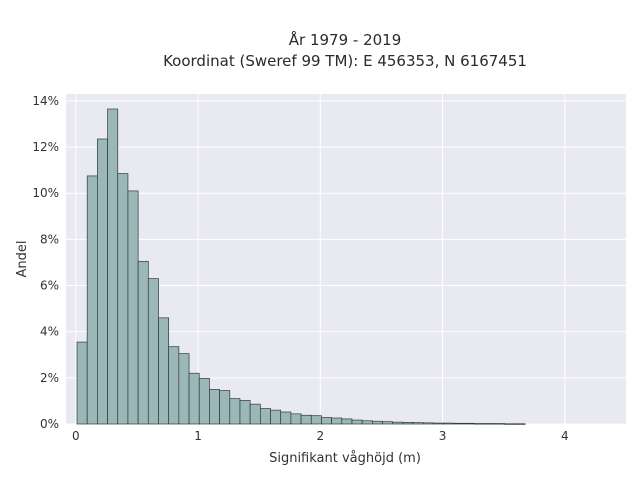 The image size is (640, 480). I want to click on x-tick-label-1: 1, so click(198, 436).